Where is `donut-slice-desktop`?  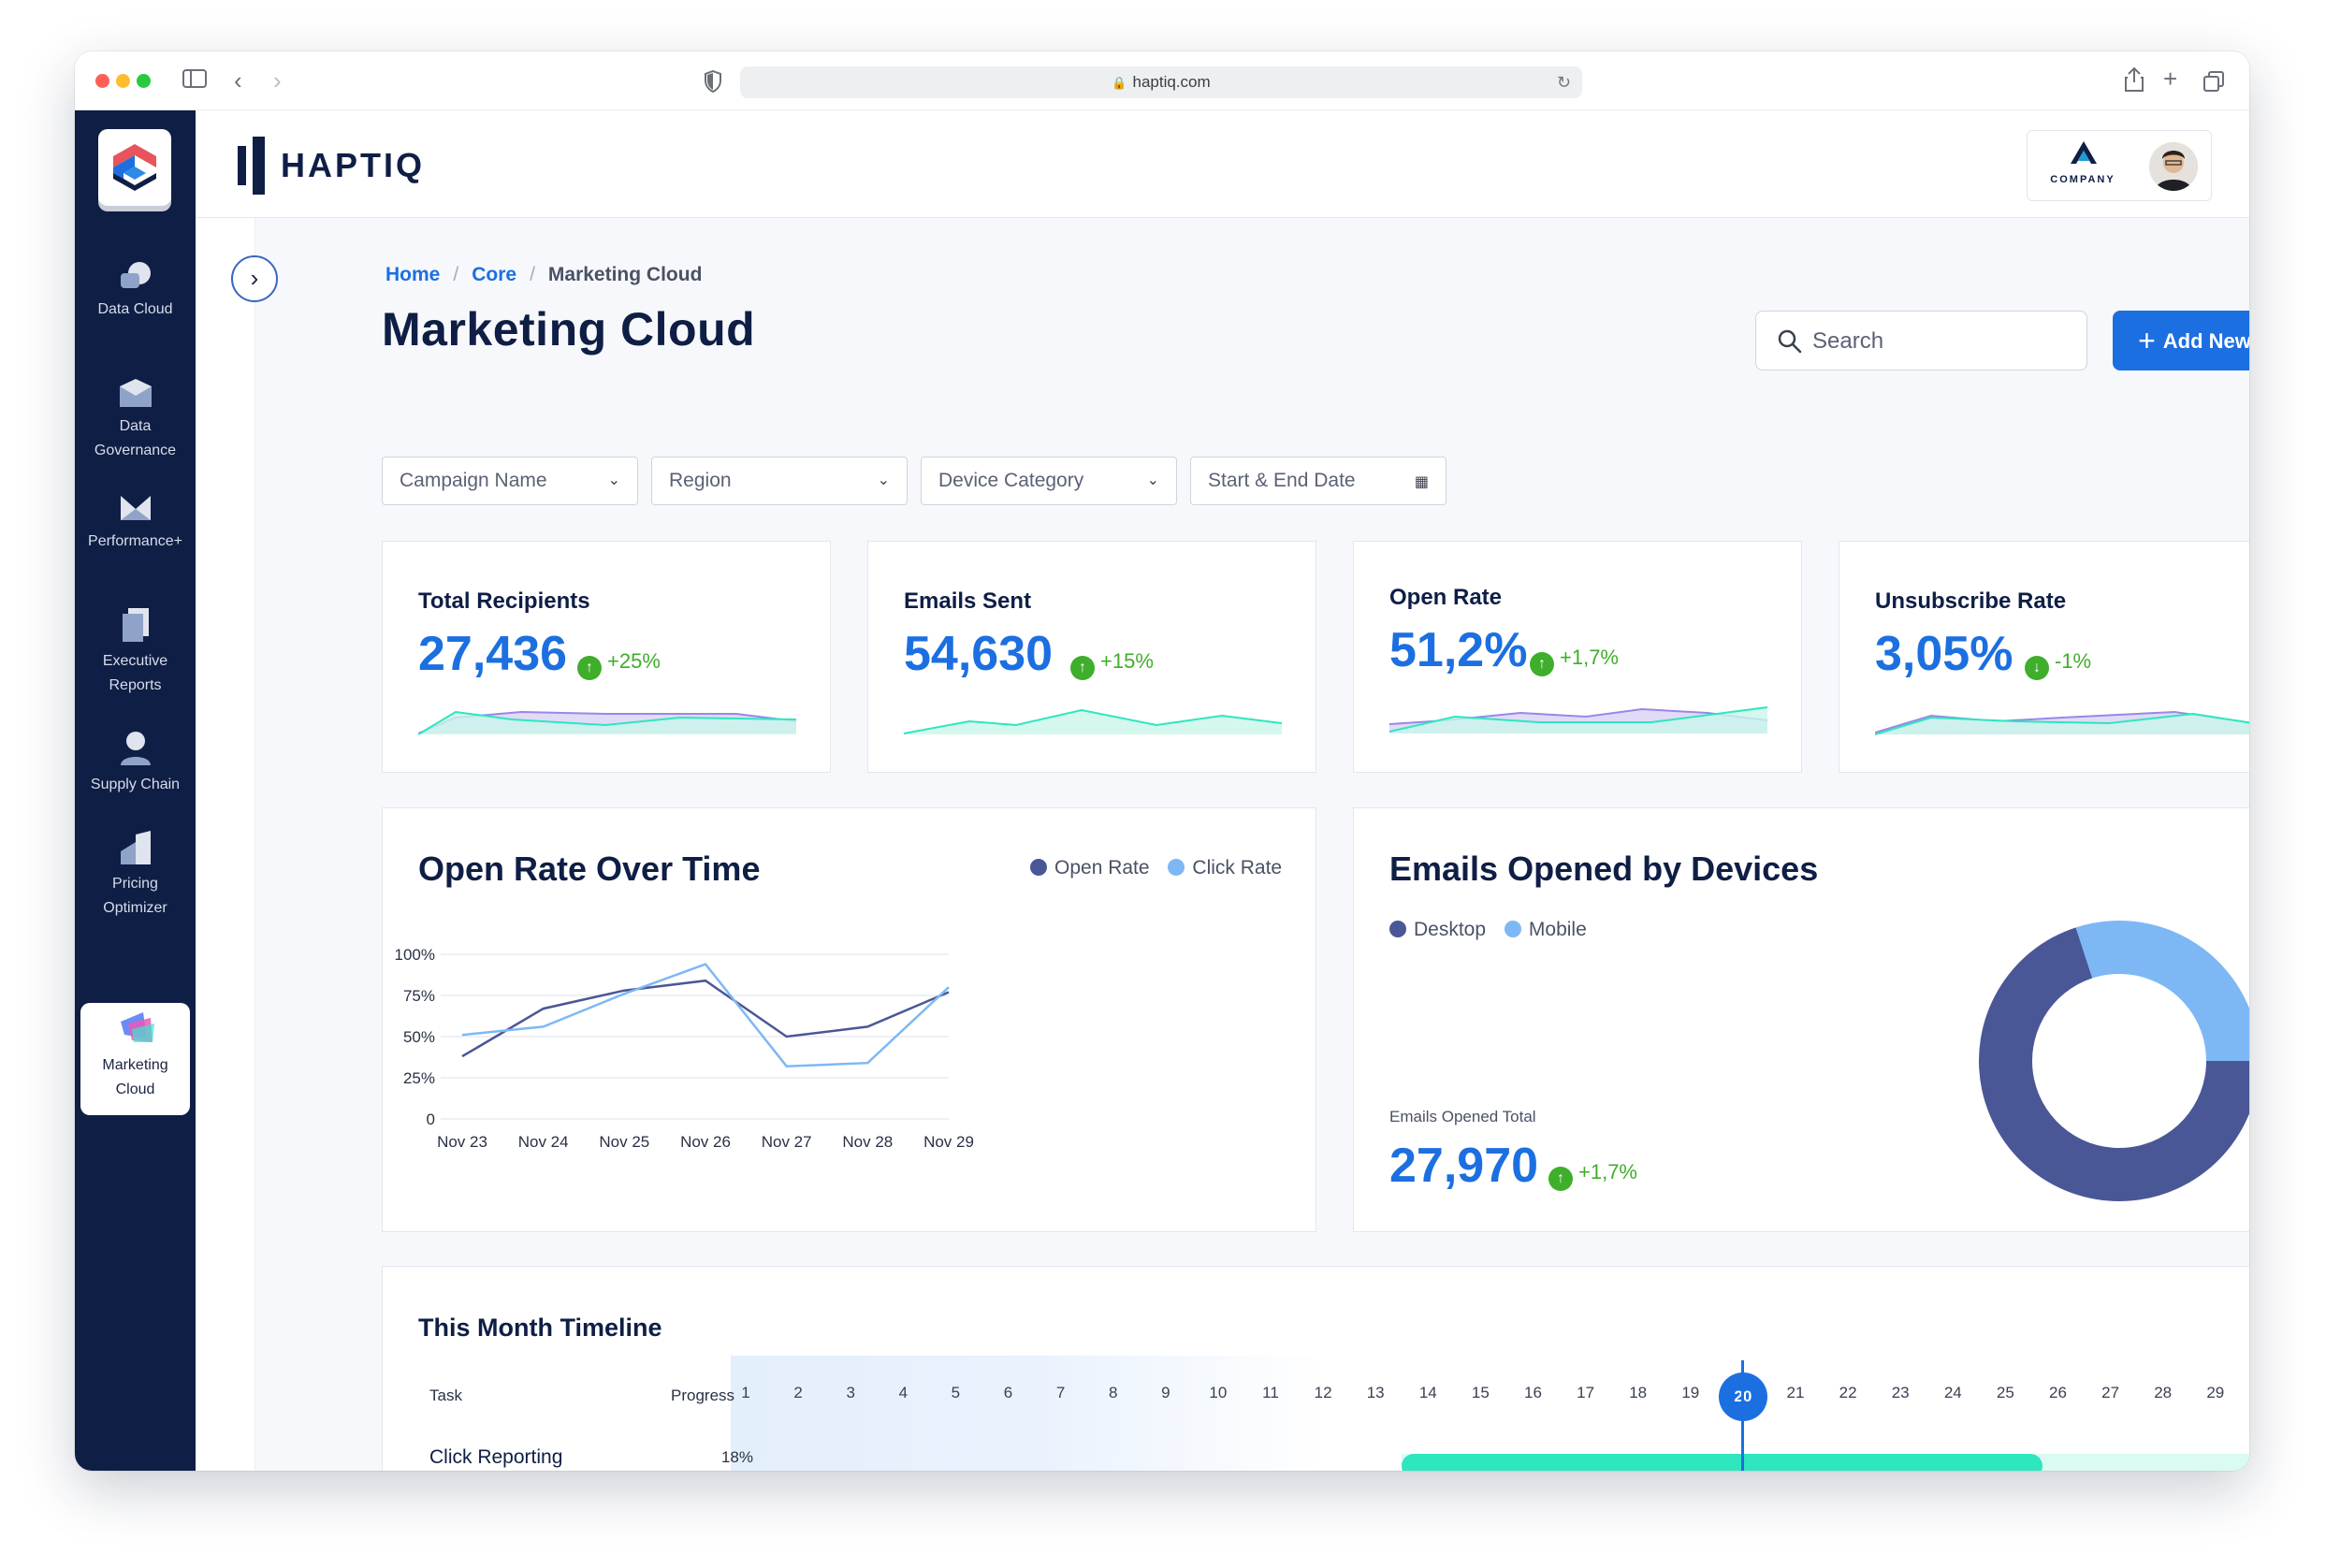 donut-slice-desktop is located at coordinates (2114, 1064).